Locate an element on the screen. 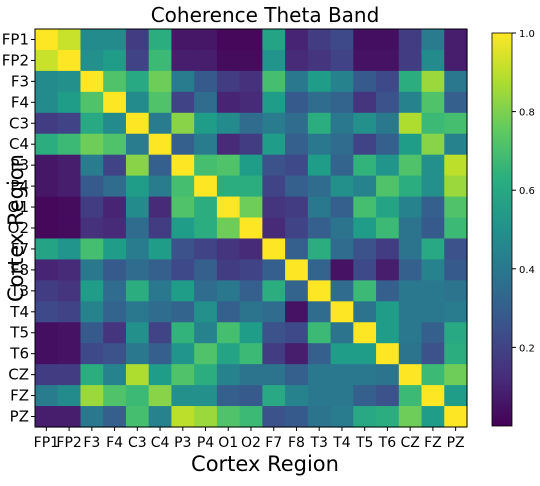  y-tick-label: F3 is located at coordinates (20, 81).